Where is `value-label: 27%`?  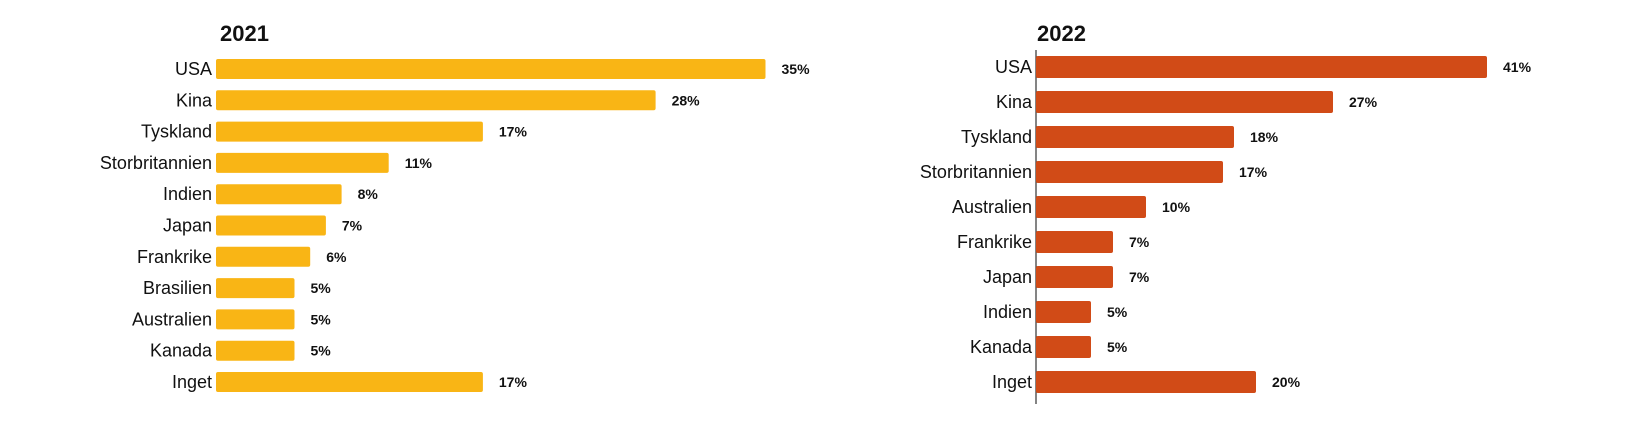
value-label: 27% is located at coordinates (1363, 102).